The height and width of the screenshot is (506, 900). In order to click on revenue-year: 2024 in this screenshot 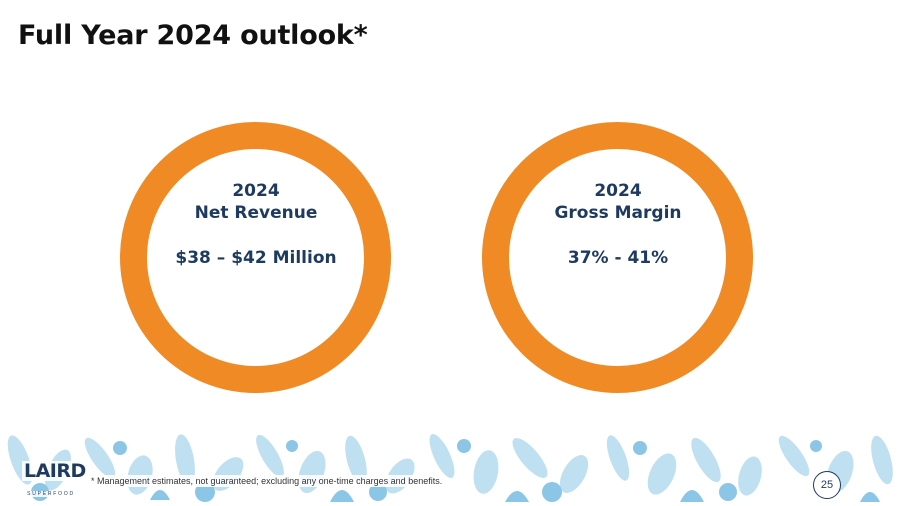, I will do `click(256, 191)`.